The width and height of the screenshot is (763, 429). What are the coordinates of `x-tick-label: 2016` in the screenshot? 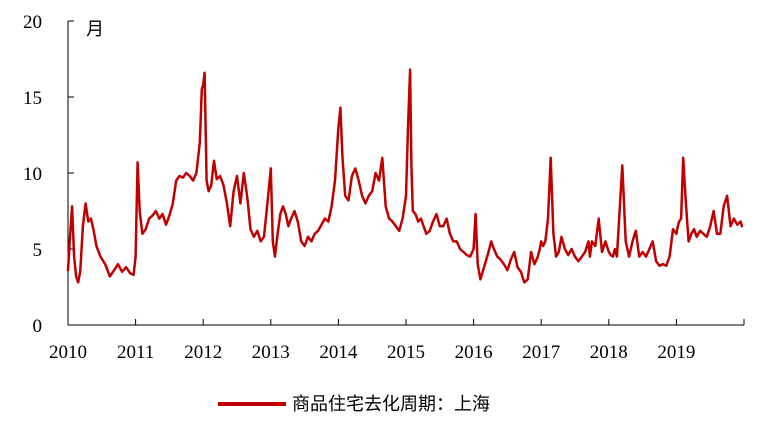 It's located at (474, 352).